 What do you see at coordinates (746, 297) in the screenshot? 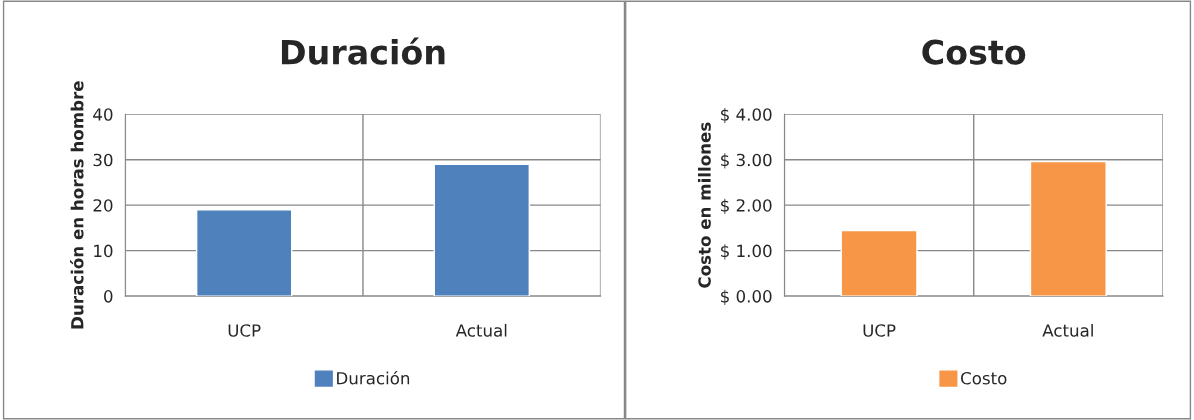
I see `y-tick-label: $ 0.00` at bounding box center [746, 297].